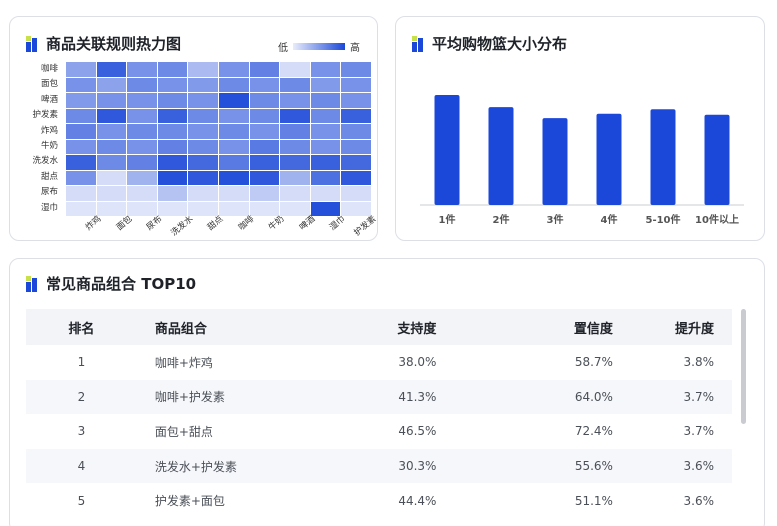  Describe the element at coordinates (379, 431) in the screenshot. I see `table-row: 3 面包+甜点 46.5% 72.4% 3.7%` at that location.